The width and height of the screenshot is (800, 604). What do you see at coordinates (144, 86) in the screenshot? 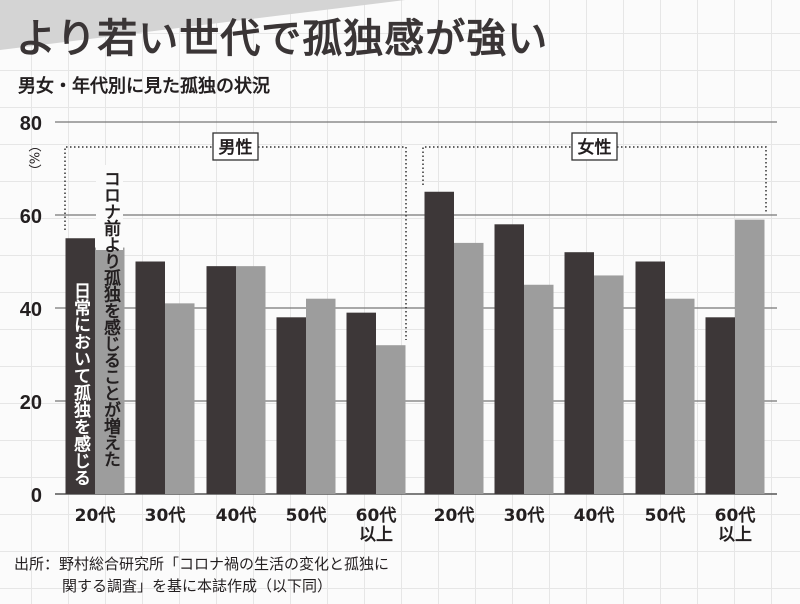
I see `chart-subtitle: 男女・年代別に見た孤独の状況` at bounding box center [144, 86].